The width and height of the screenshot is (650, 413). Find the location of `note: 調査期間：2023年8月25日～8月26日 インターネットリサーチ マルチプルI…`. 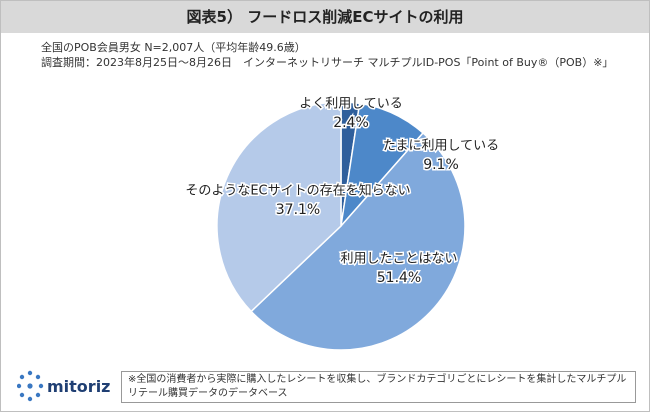

note: 調査期間：2023年8月25日～8月26日 インターネットリサーチ マルチプルI… is located at coordinates (327, 62).